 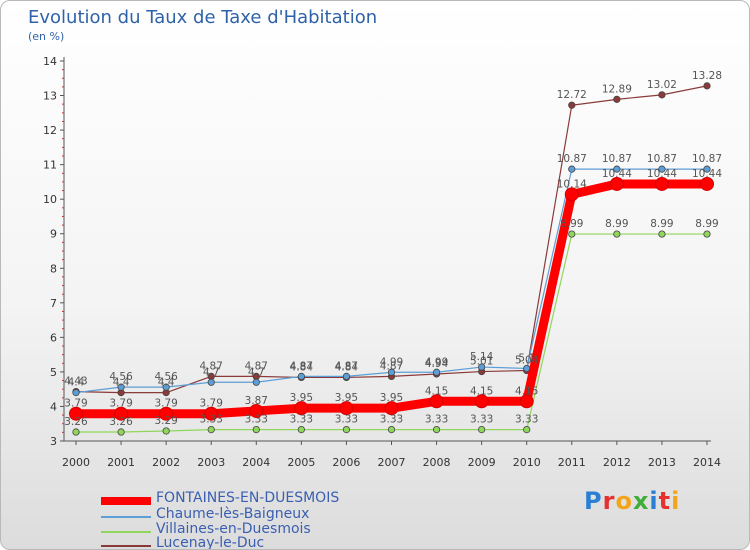 I want to click on y-tick-label: 6, so click(x=53, y=337).